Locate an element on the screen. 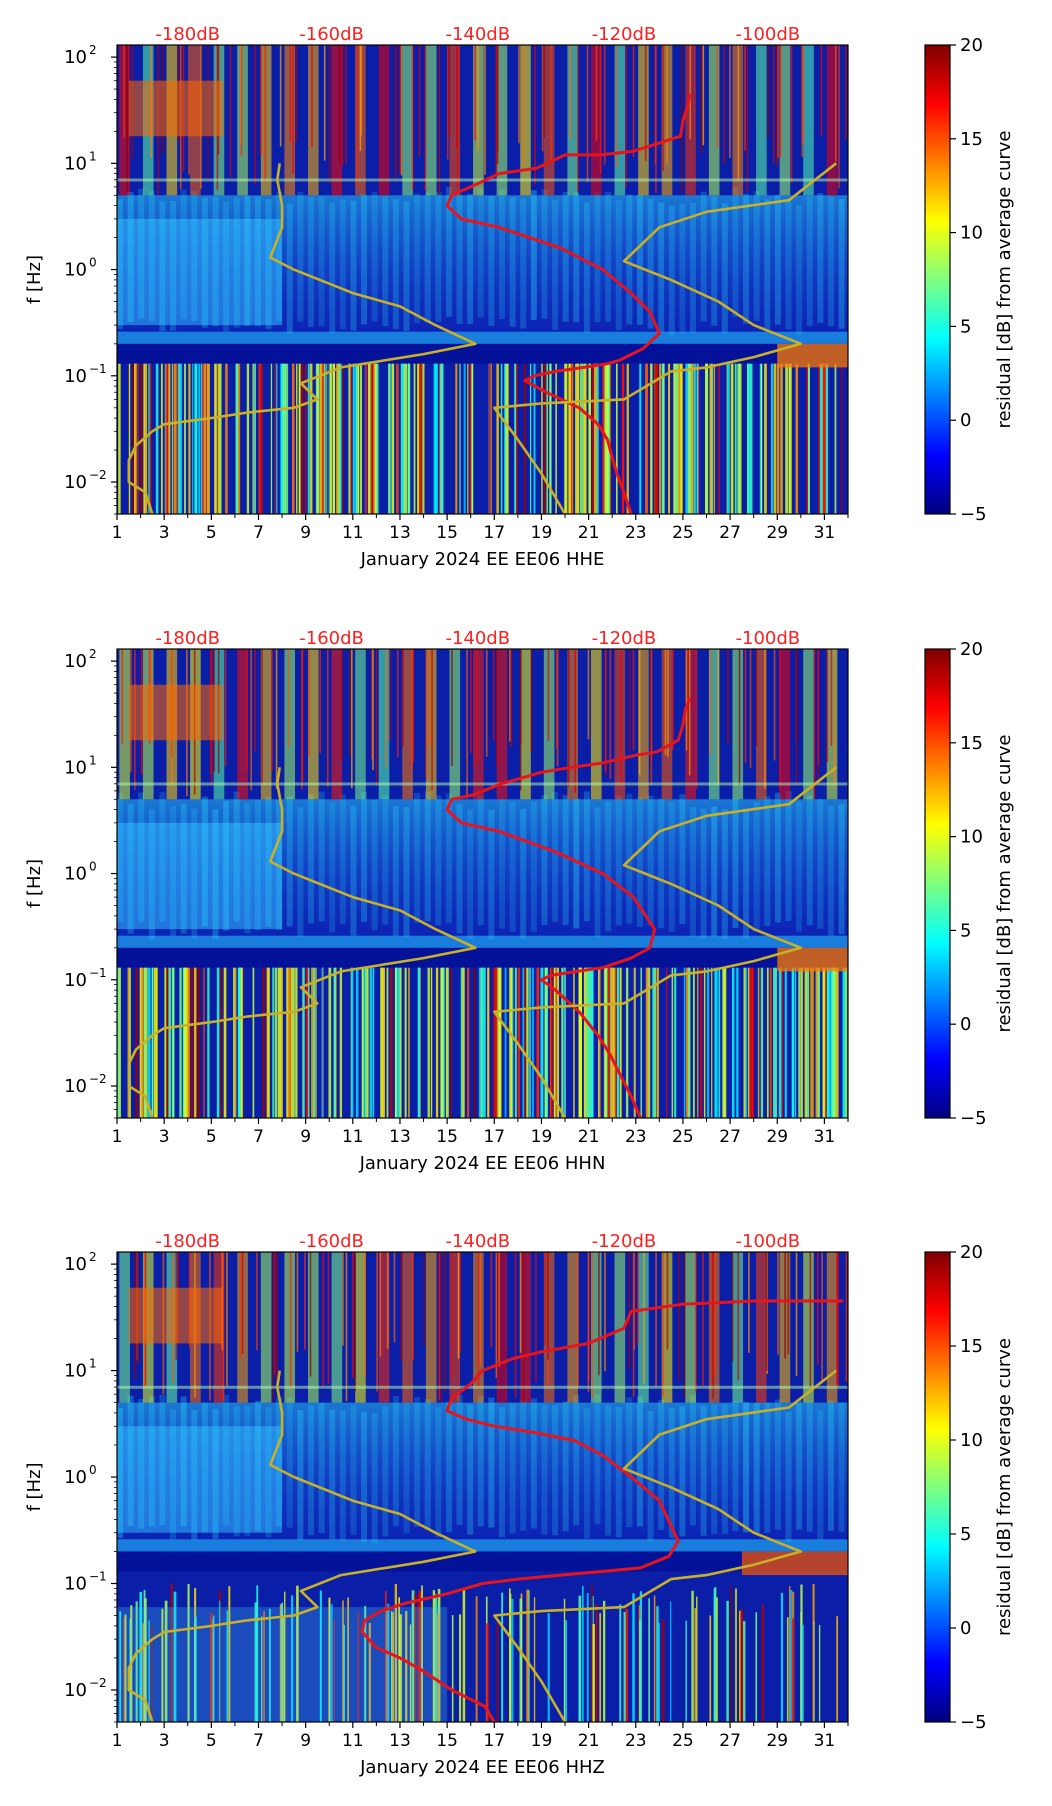 This screenshot has width=1052, height=1806. colorbar-tick-label: 15 is located at coordinates (971, 743).